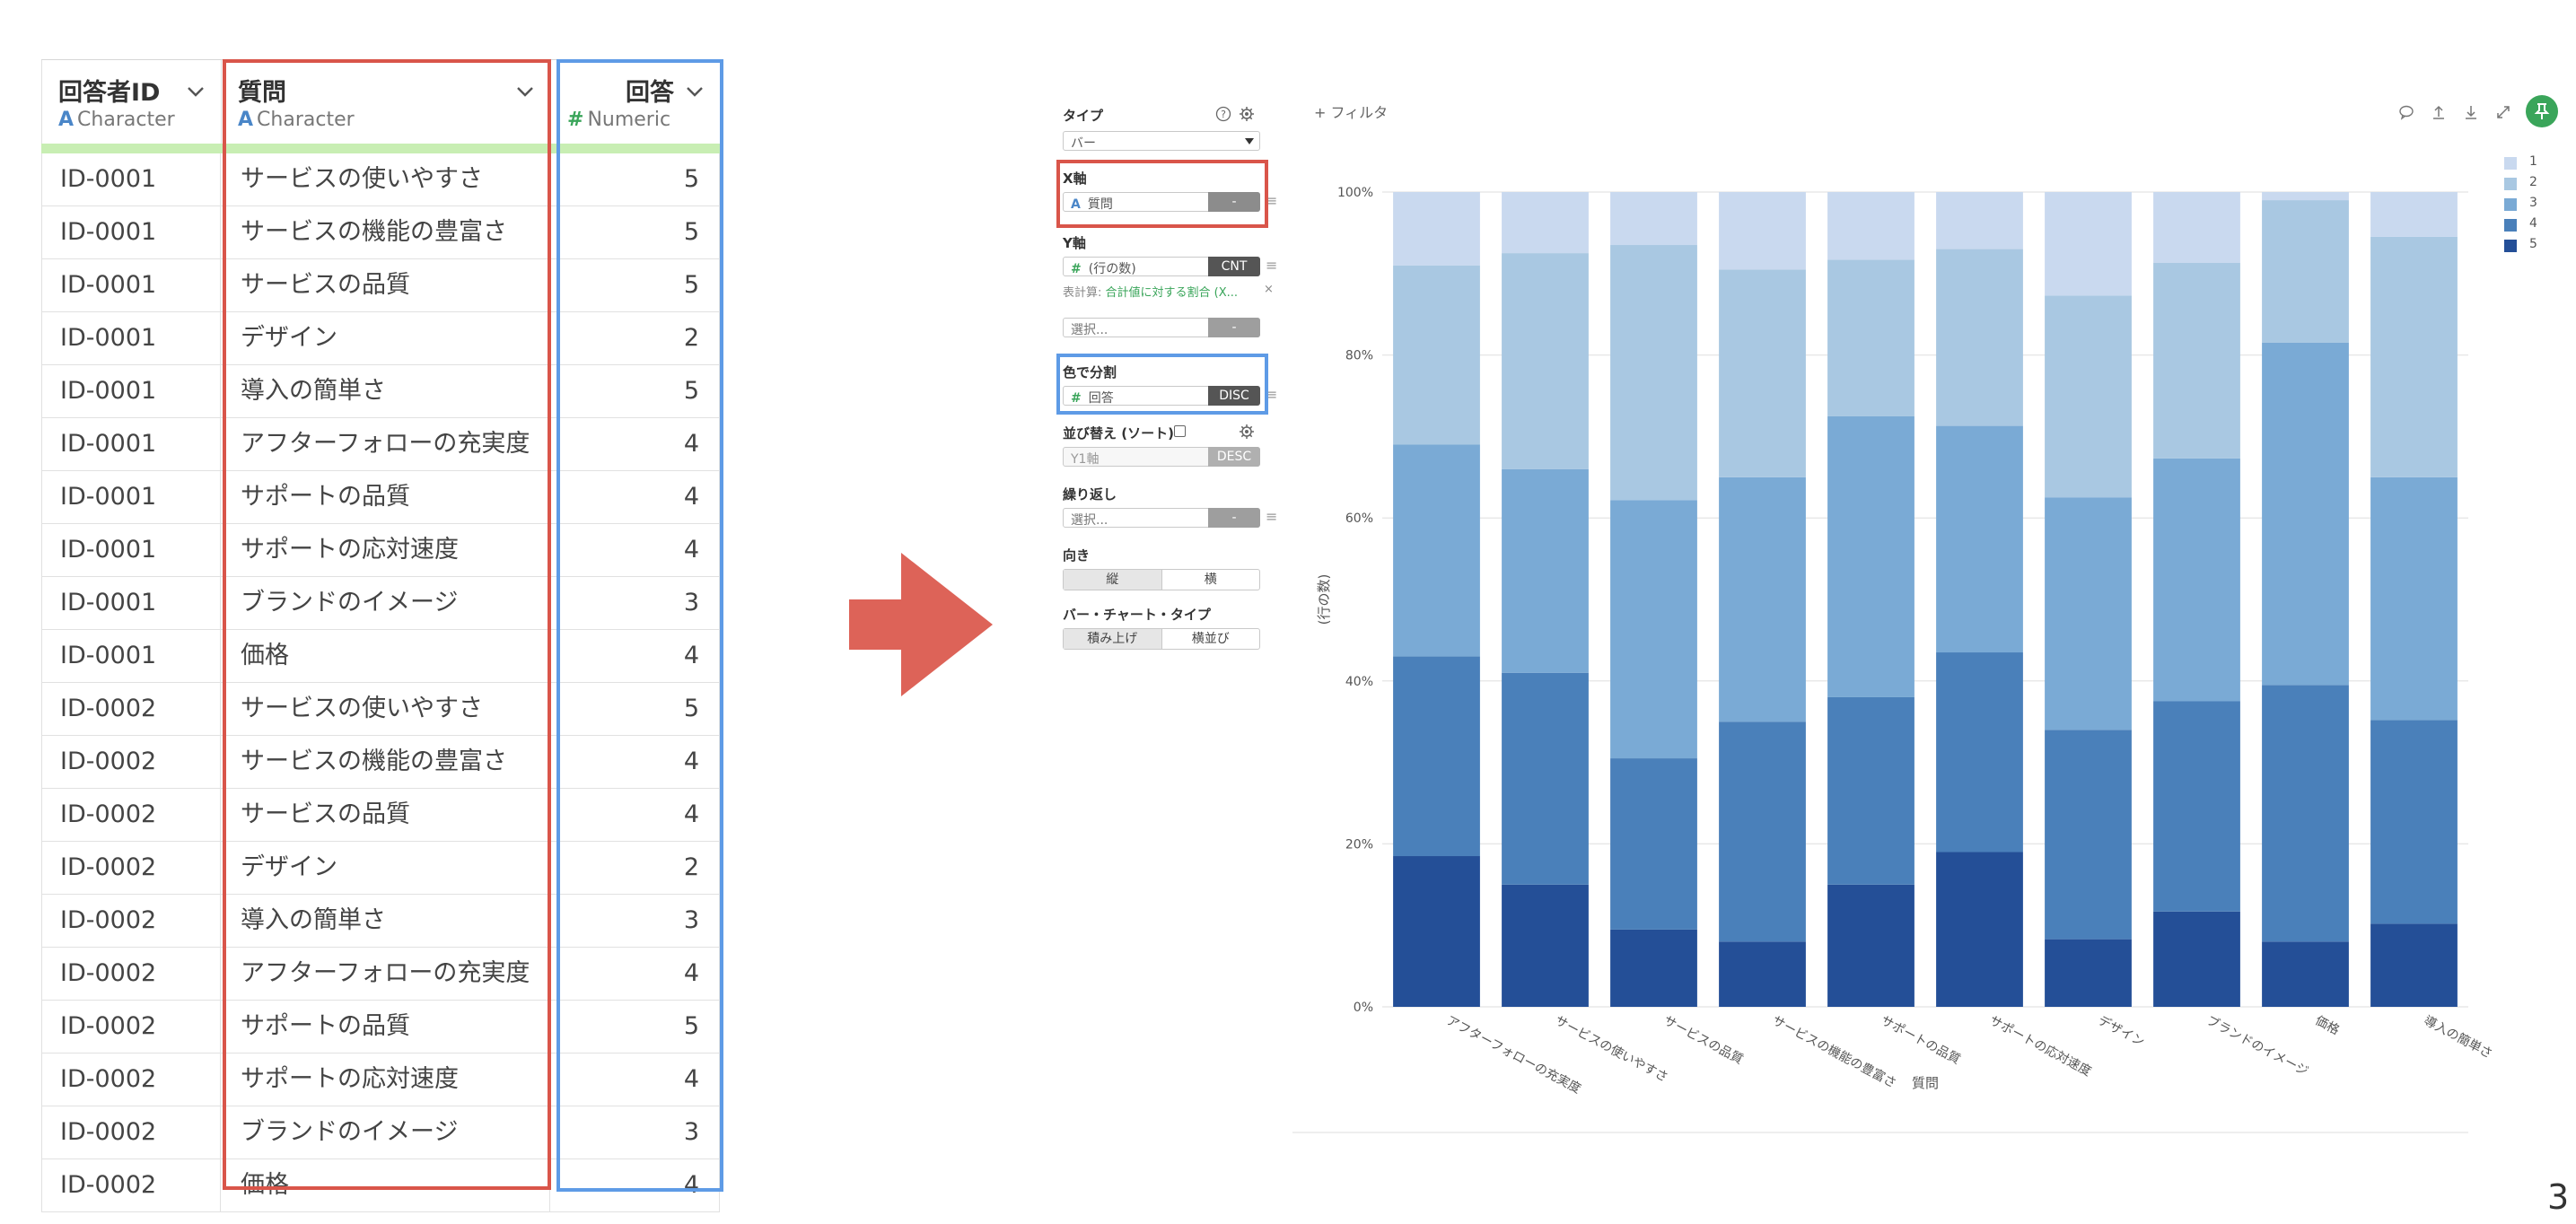 The width and height of the screenshot is (2576, 1224). Describe the element at coordinates (385, 444) in the screenshot. I see `question-cell: アフターフォローの充実度` at that location.